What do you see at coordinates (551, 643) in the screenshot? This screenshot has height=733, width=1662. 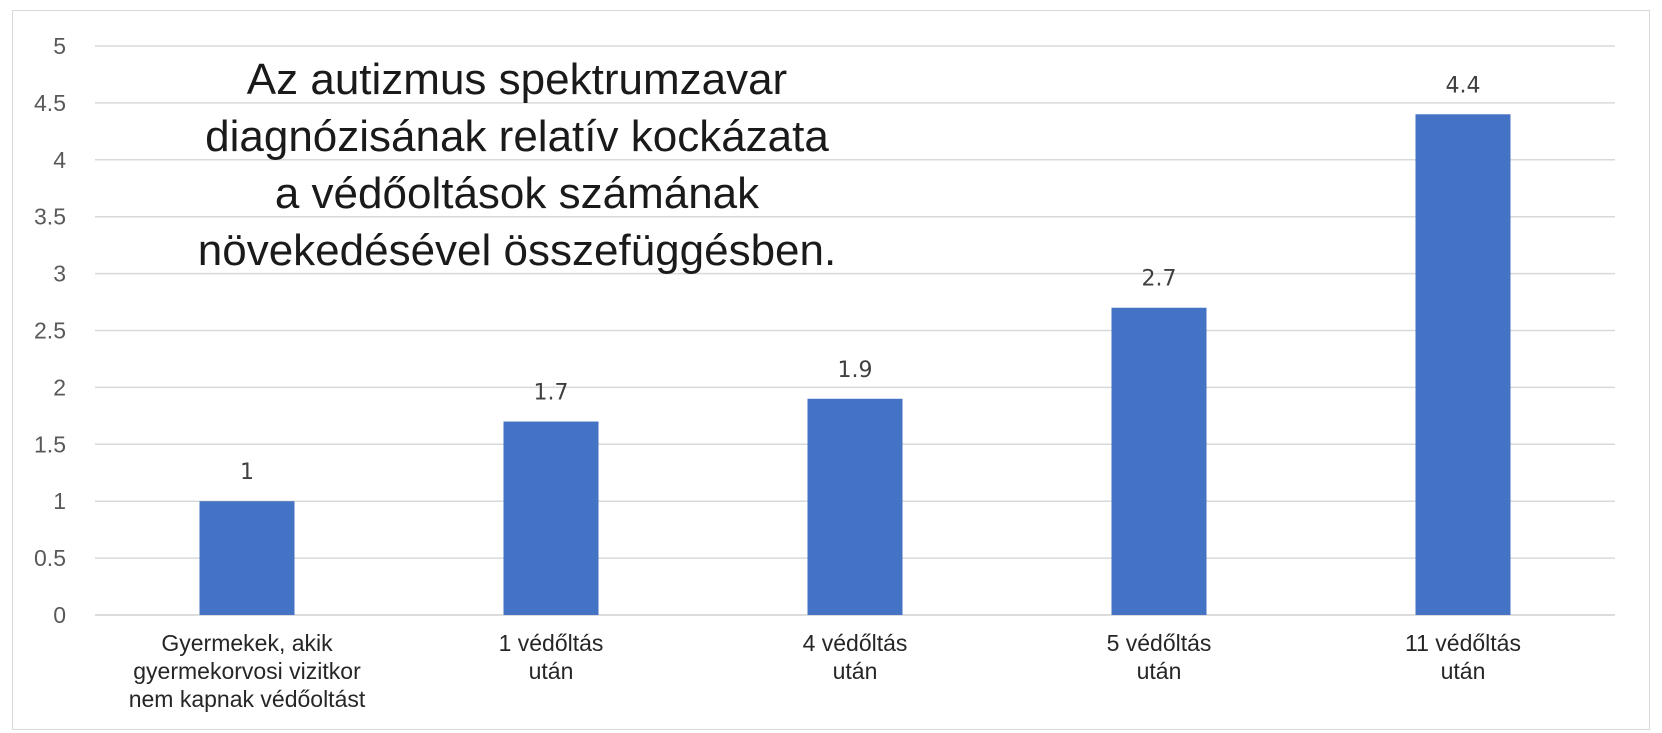 I see `x-category-label: 1 védőltás` at bounding box center [551, 643].